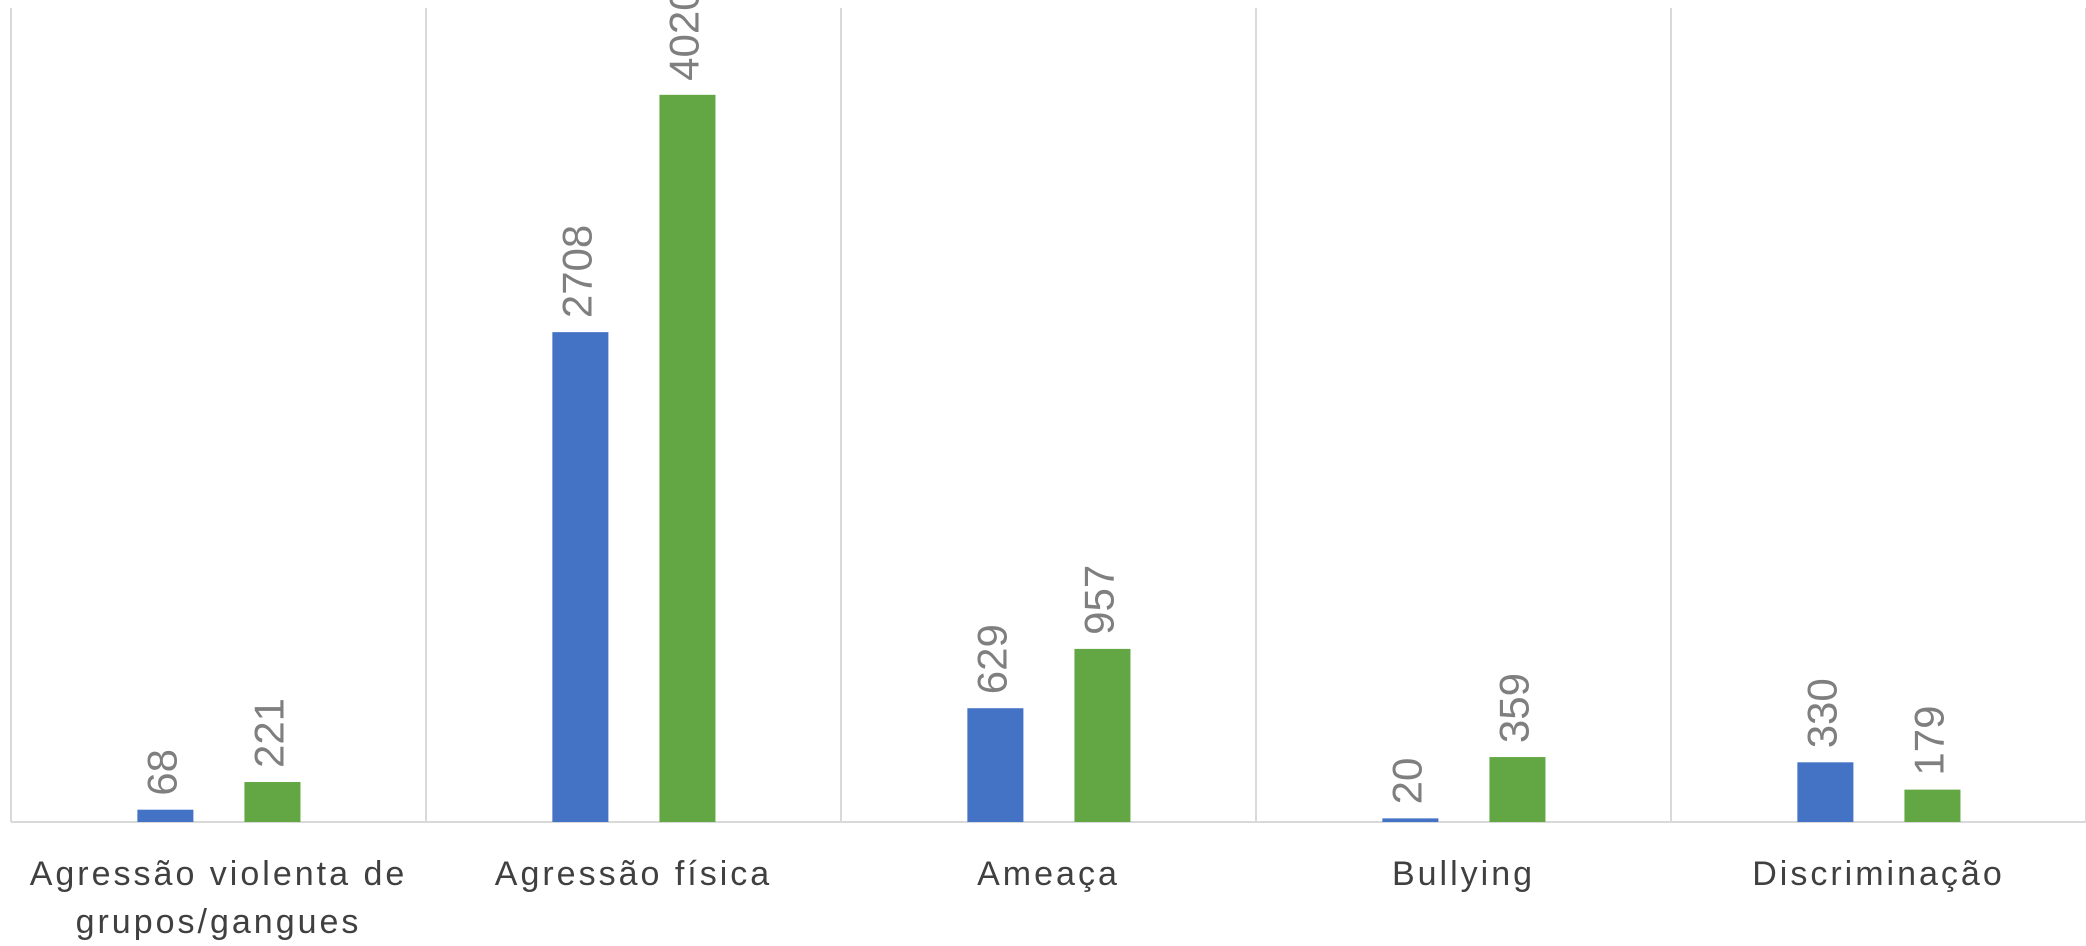 The image size is (2086, 946). I want to click on data-label: 179, so click(1929, 741).